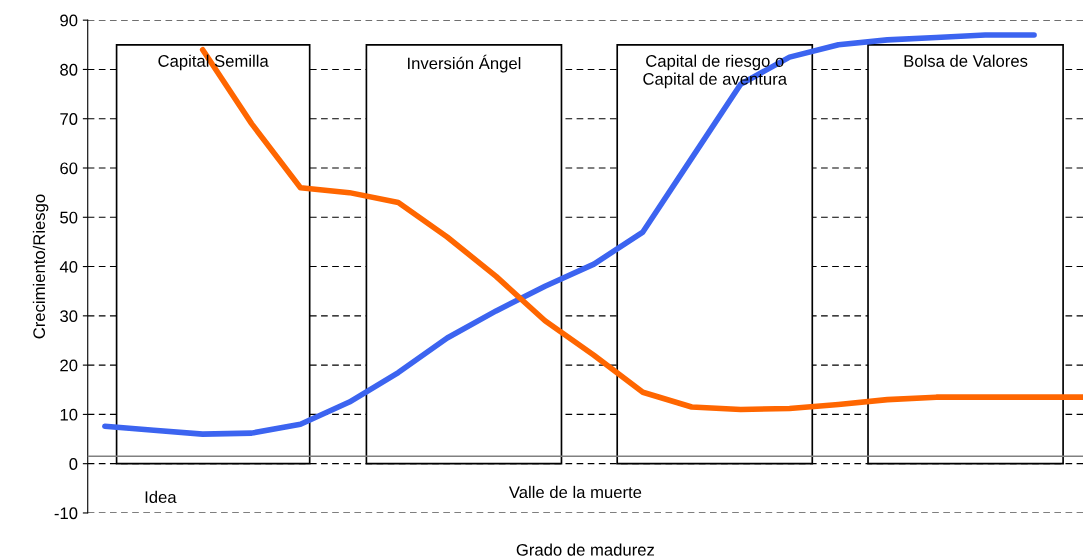  What do you see at coordinates (69, 69) in the screenshot?
I see `y-tick-label: 80` at bounding box center [69, 69].